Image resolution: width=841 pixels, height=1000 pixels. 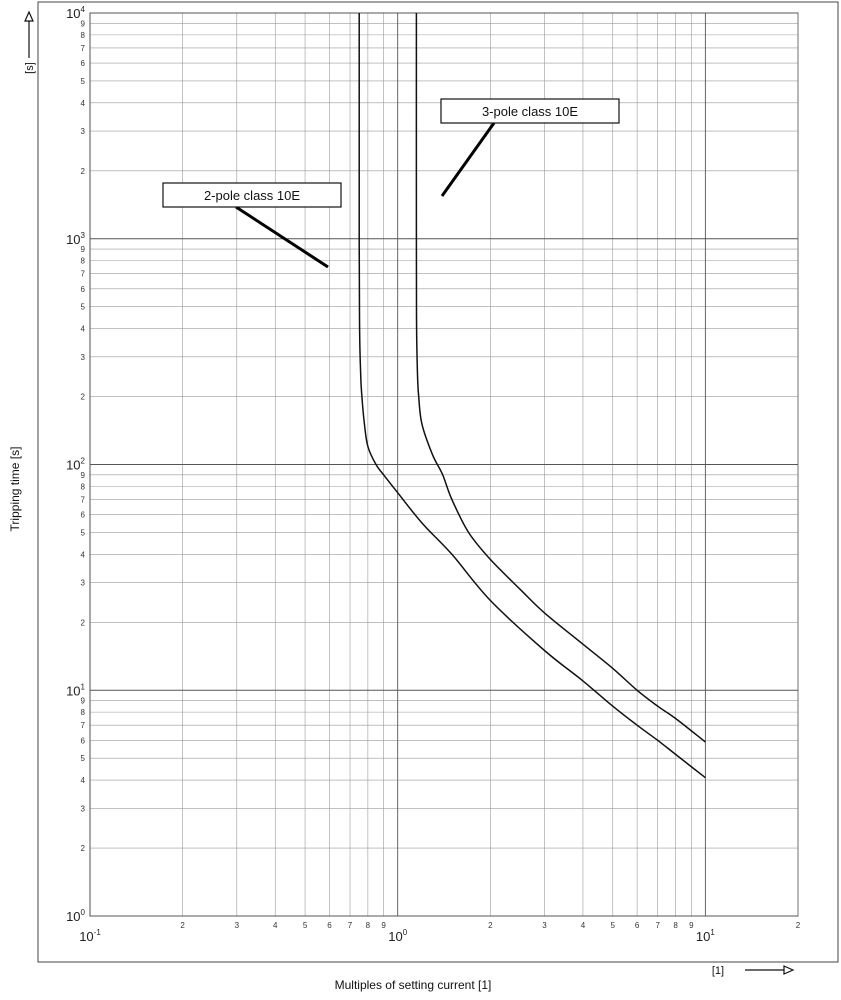 I want to click on y-axis-unit: [s], so click(x=30, y=68).